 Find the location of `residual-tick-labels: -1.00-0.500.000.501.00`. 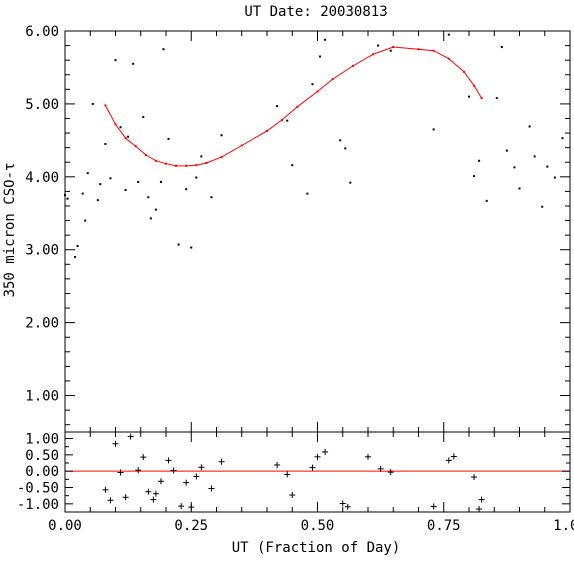

residual-tick-labels: -1.00-0.500.000.501.00 is located at coordinates (38, 472).